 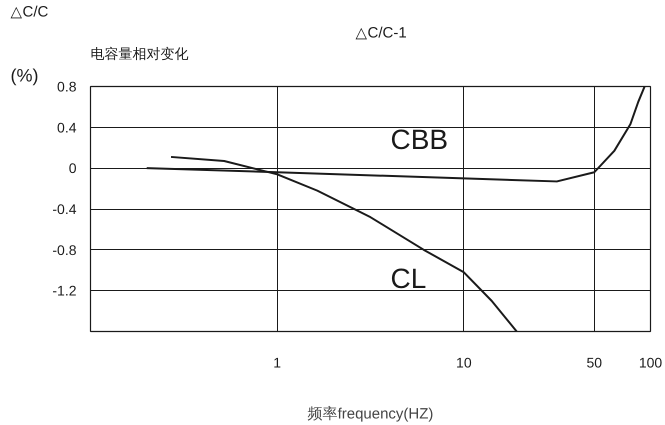 I want to click on x-tick-label: 100, so click(x=650, y=362).